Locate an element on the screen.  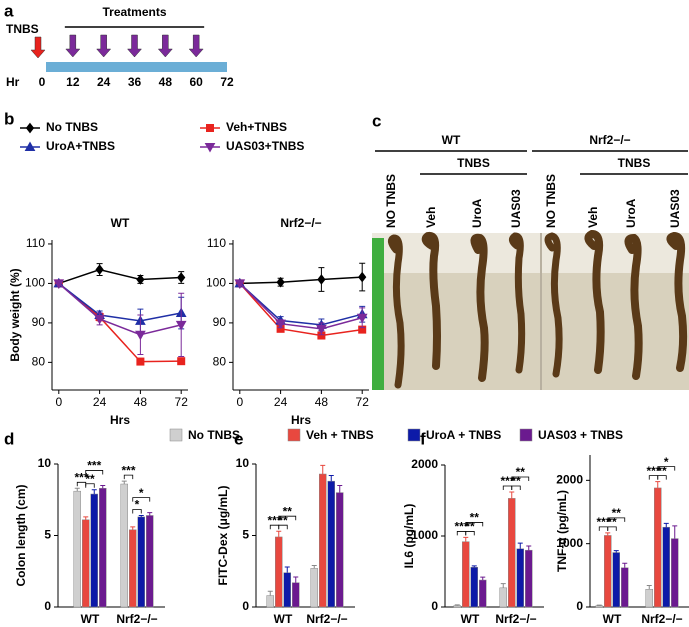
x-tick-label: 72 is located at coordinates (363, 402).